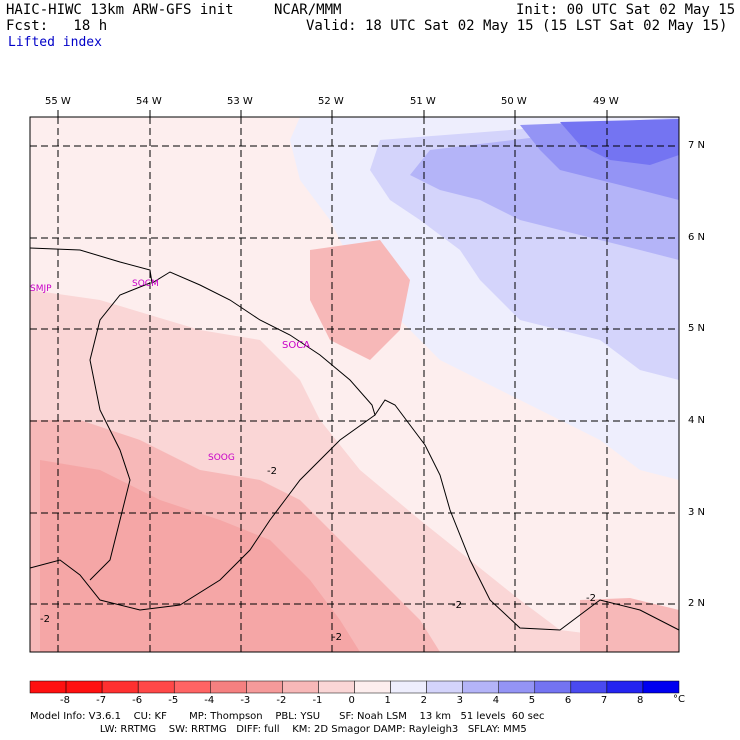  Describe the element at coordinates (697, 237) in the screenshot. I see `lat-label-6n: 6 N` at that location.